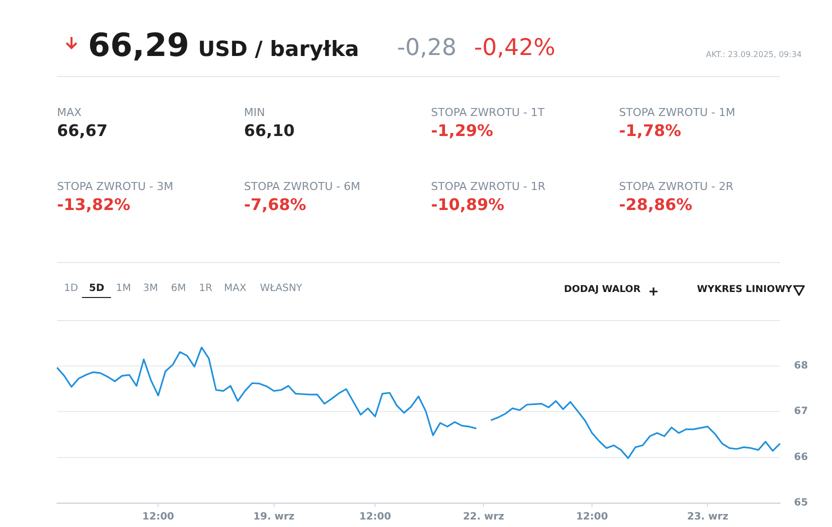 Image resolution: width=832 pixels, height=527 pixels. Describe the element at coordinates (677, 112) in the screenshot. I see `text: STOPA ZWROTU - 1M` at that location.